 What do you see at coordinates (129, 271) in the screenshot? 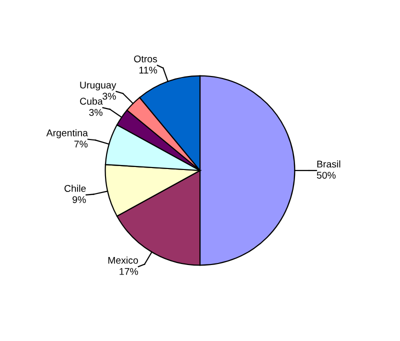
I see `data-label: 17%` at bounding box center [129, 271].